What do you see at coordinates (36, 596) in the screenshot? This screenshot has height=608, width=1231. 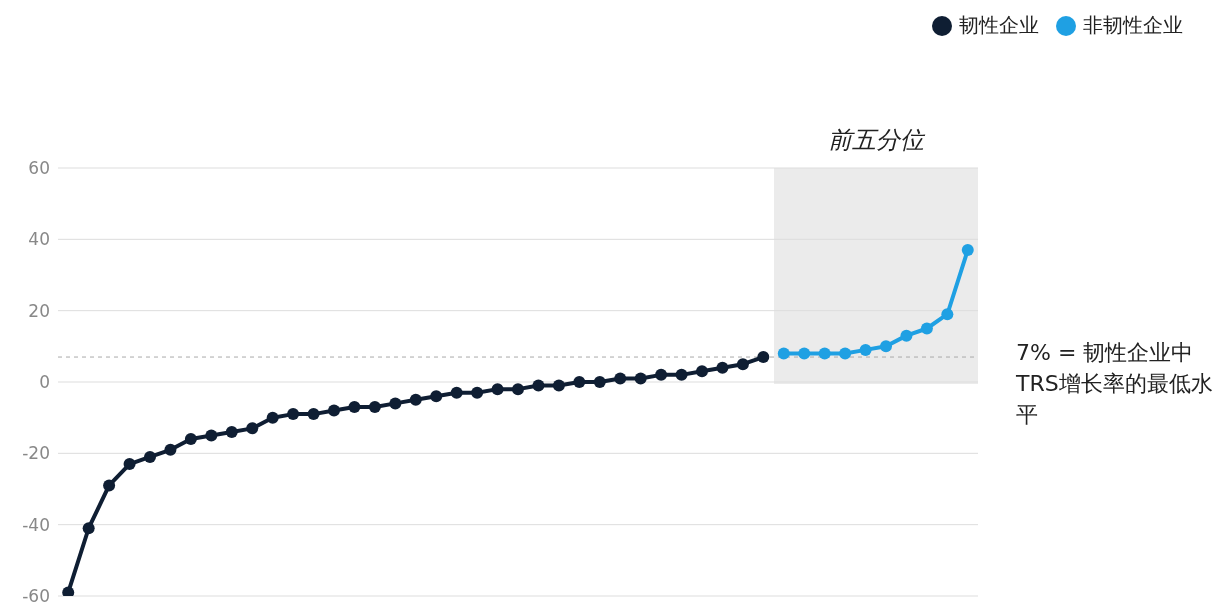 I see `y-tick-label: -60` at bounding box center [36, 596].